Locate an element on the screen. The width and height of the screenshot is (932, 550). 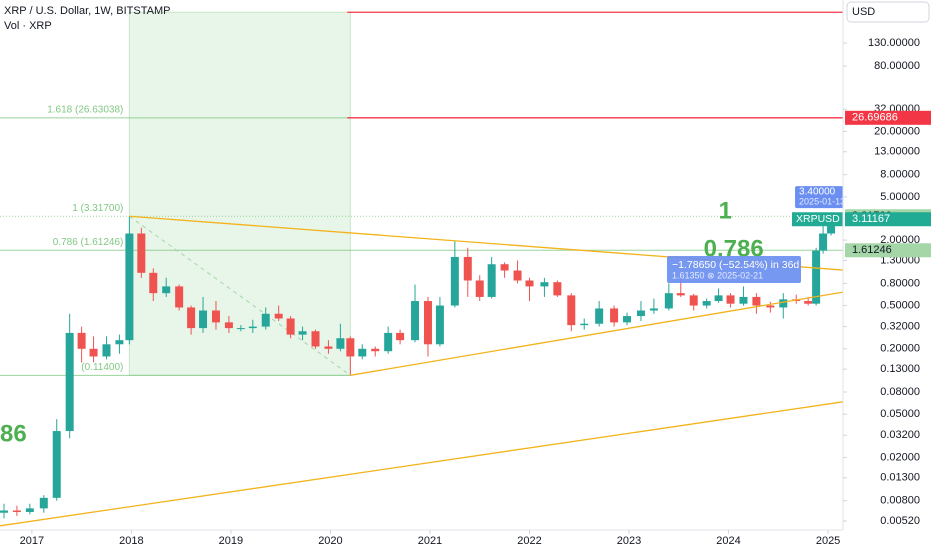
y-tick-label: 0.50000 is located at coordinates (900, 305).